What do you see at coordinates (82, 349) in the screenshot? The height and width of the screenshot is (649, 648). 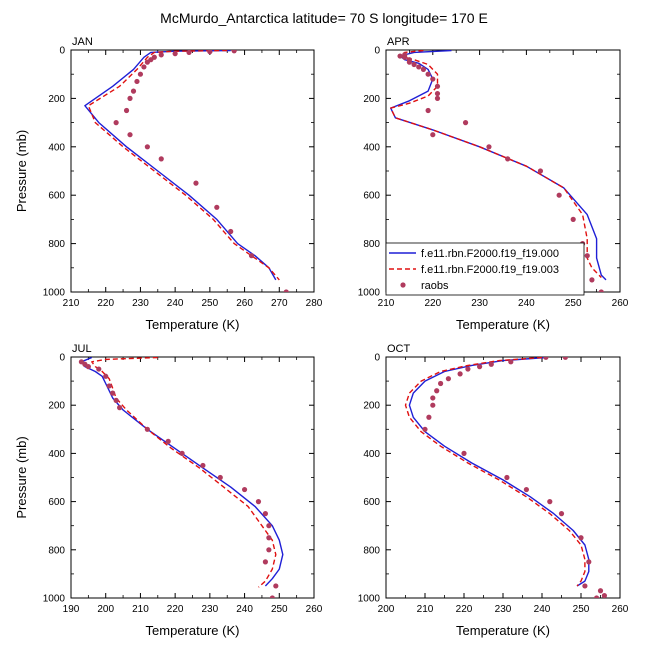 I see `panel-title: JUL` at bounding box center [82, 349].